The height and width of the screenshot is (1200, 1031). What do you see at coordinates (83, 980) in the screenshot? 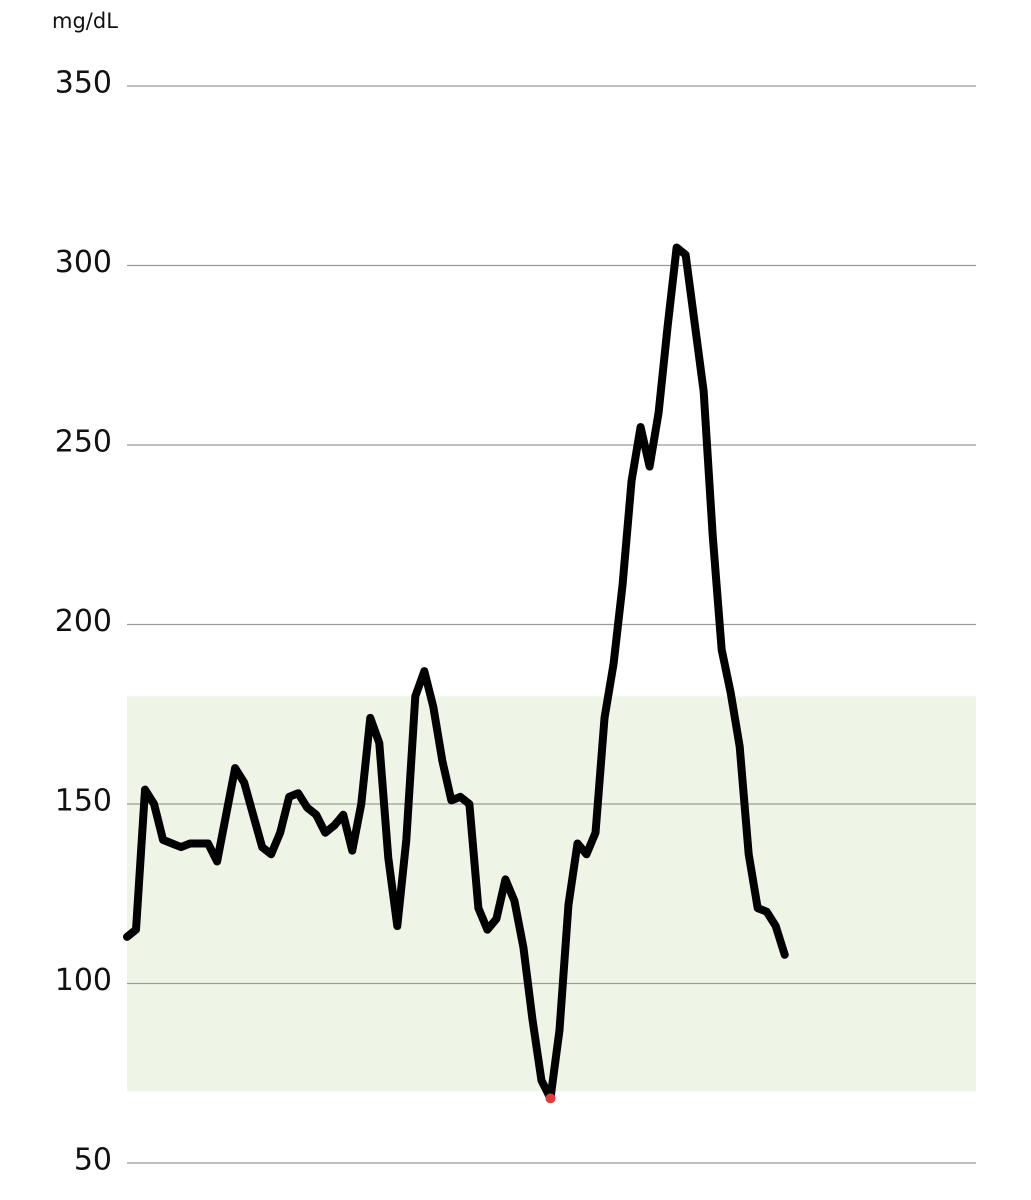
I see `y-tick-label: 100` at bounding box center [83, 980].